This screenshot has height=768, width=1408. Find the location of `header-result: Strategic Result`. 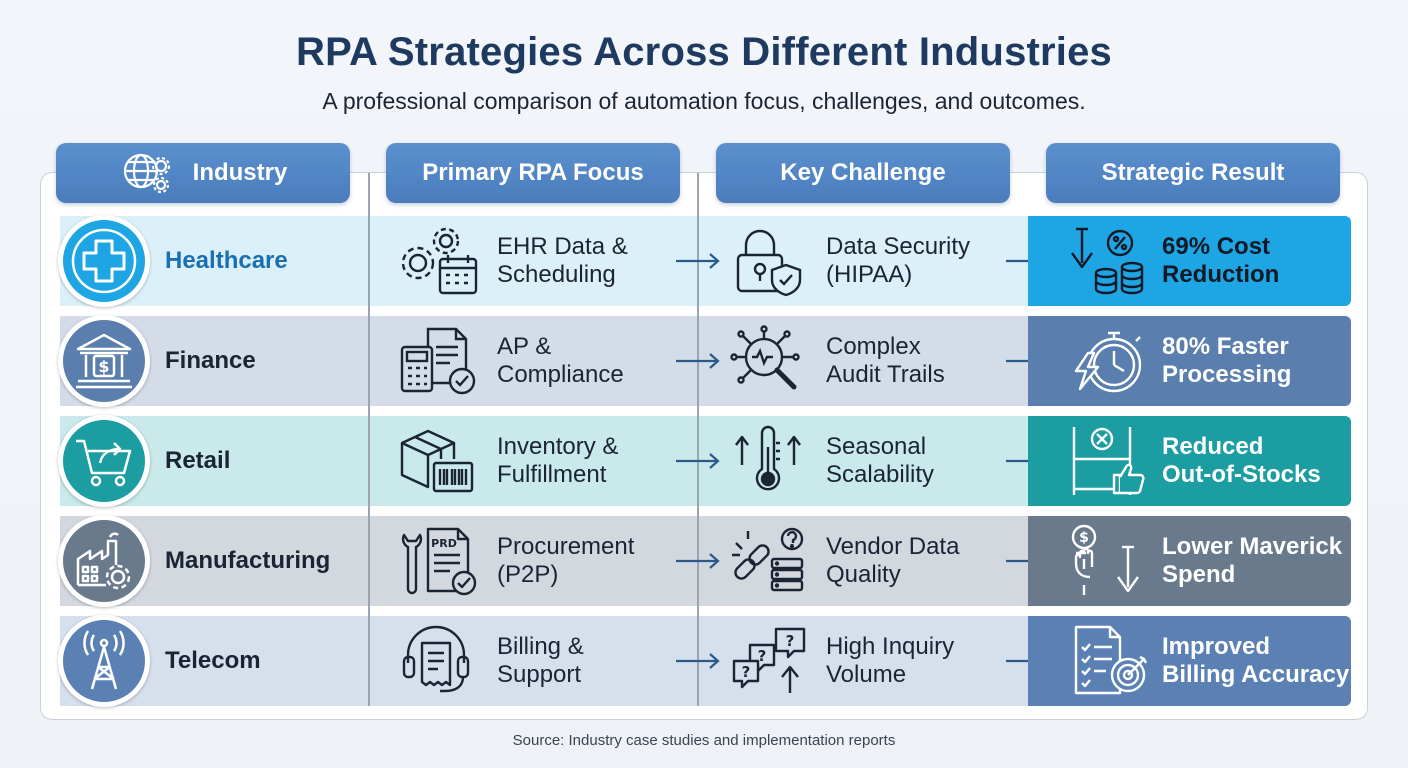

header-result: Strategic Result is located at coordinates (1193, 173).